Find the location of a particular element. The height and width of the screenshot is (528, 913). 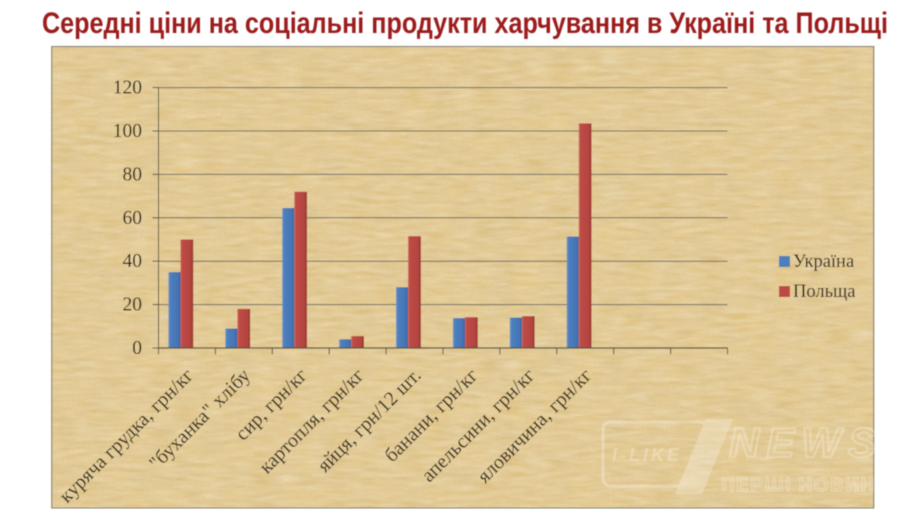

svg-text: Україна is located at coordinates (823, 262).